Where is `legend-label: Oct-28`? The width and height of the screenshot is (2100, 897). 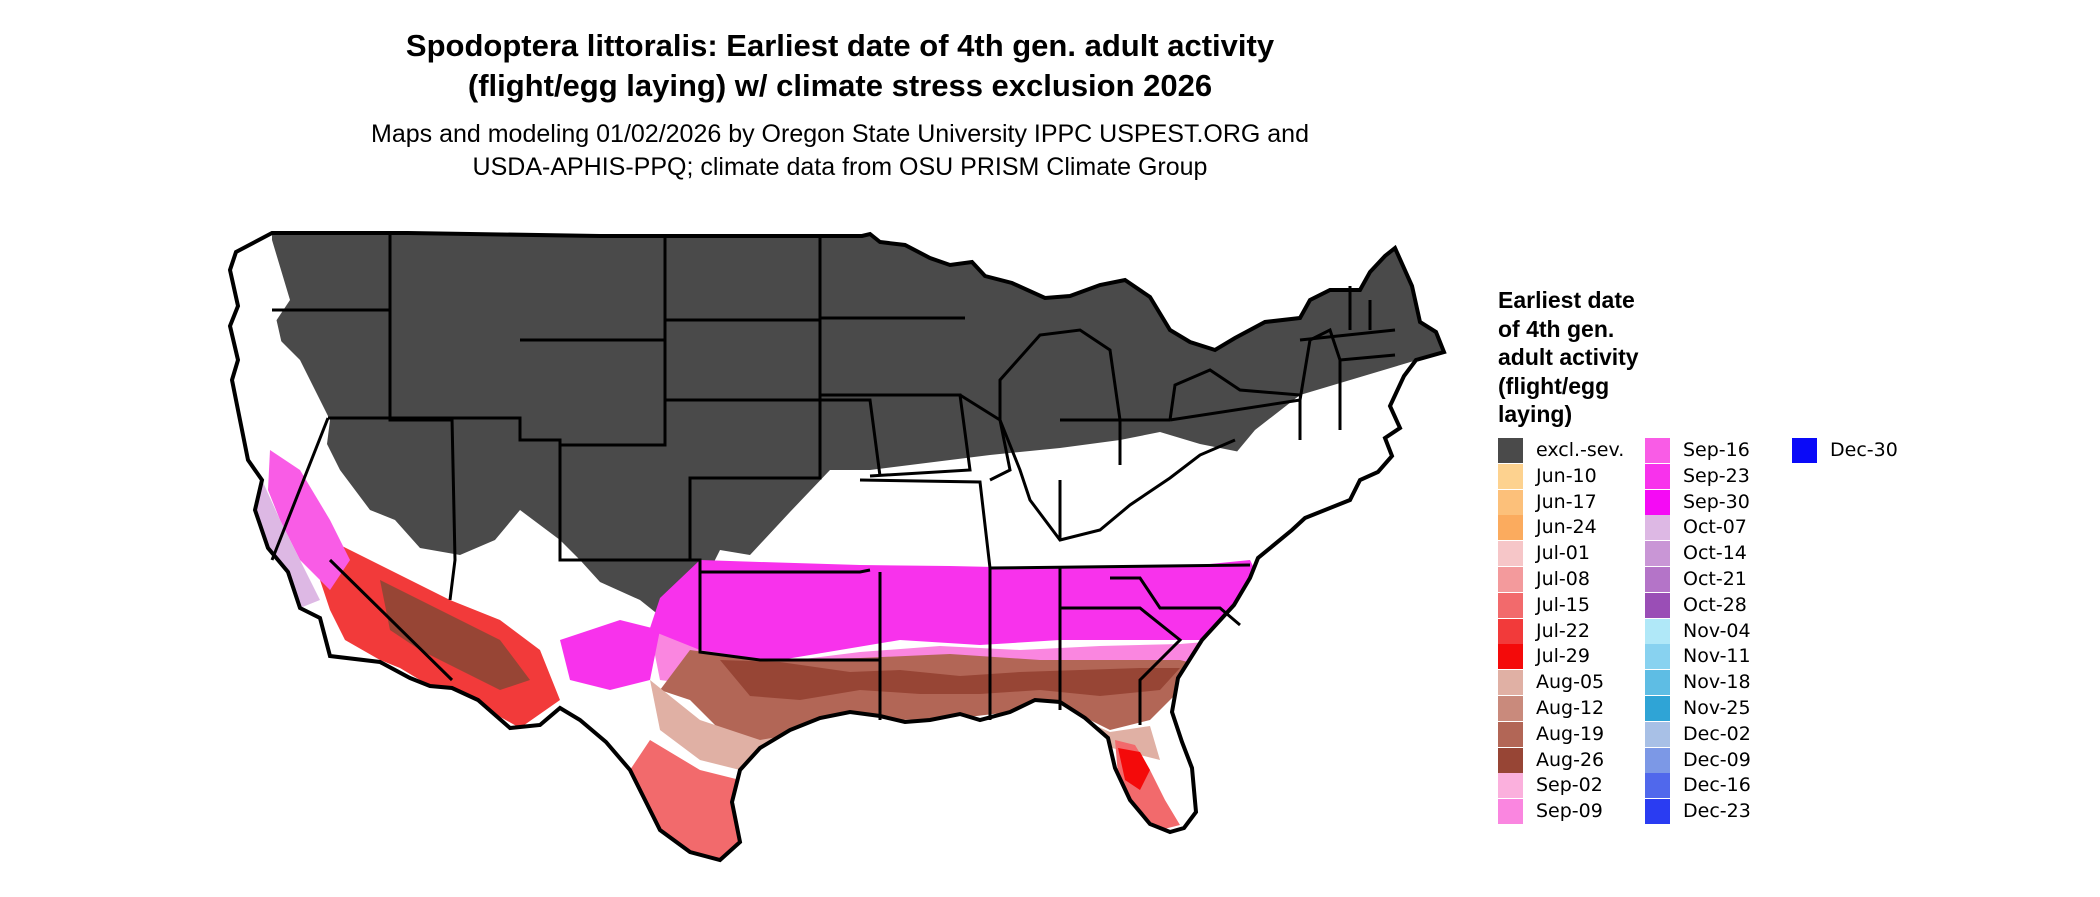
legend-label: Oct-28 is located at coordinates (1715, 604).